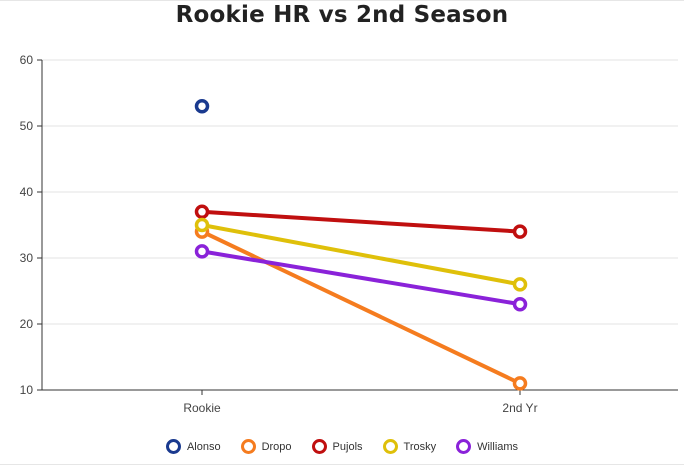 The height and width of the screenshot is (467, 684). What do you see at coordinates (27, 324) in the screenshot?
I see `y-tick-label: 20` at bounding box center [27, 324].